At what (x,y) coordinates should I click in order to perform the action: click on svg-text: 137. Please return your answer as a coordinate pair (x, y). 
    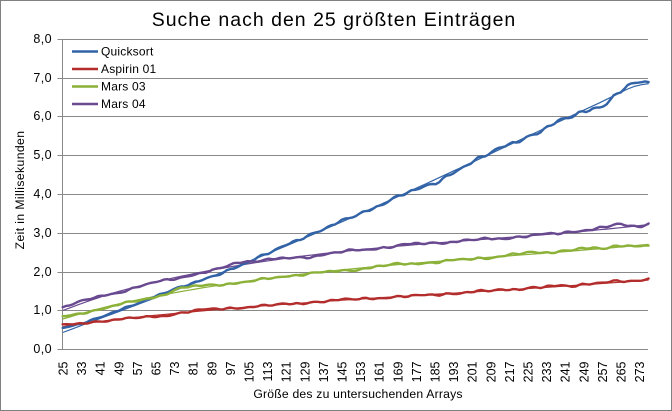
    Looking at the image, I should click on (324, 371).